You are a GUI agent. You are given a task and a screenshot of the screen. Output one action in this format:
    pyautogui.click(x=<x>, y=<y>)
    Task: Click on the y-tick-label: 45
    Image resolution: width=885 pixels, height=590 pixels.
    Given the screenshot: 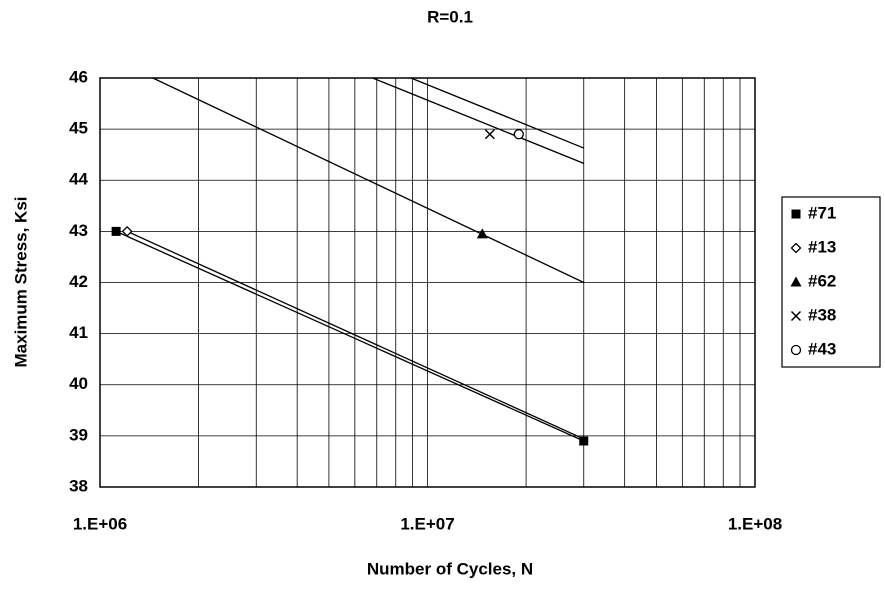 What is the action you would take?
    pyautogui.click(x=78, y=128)
    